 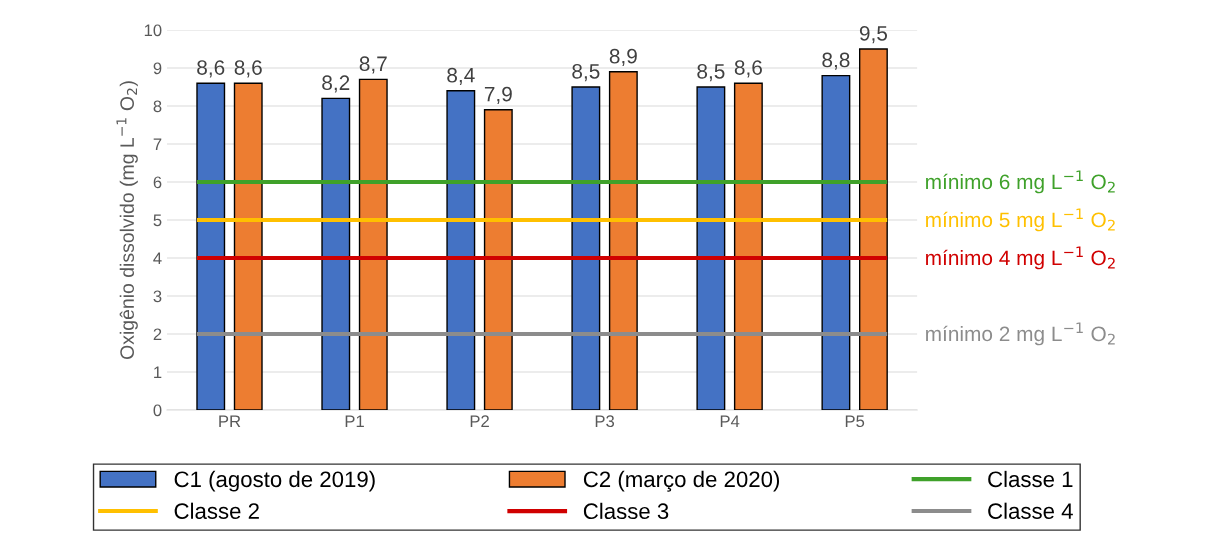 What do you see at coordinates (461, 76) in the screenshot?
I see `data-label: 8,4` at bounding box center [461, 76].